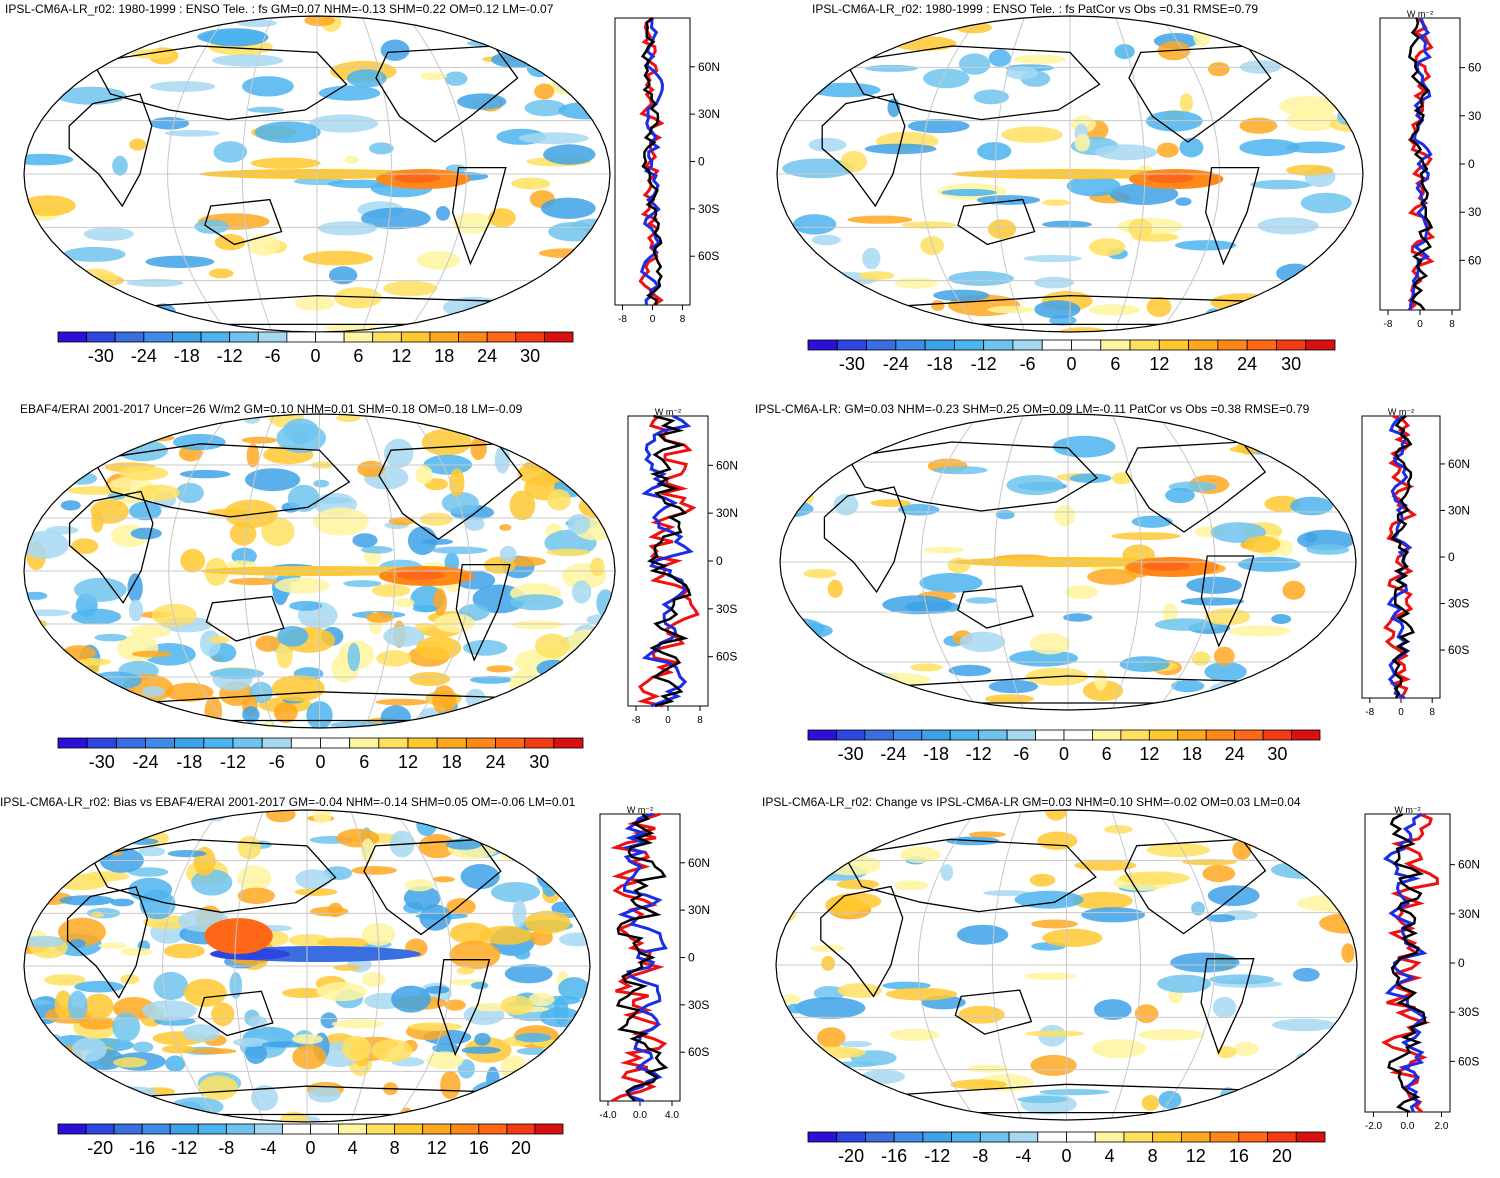  I want to click on colorbar-label: 24, so click(1235, 754).